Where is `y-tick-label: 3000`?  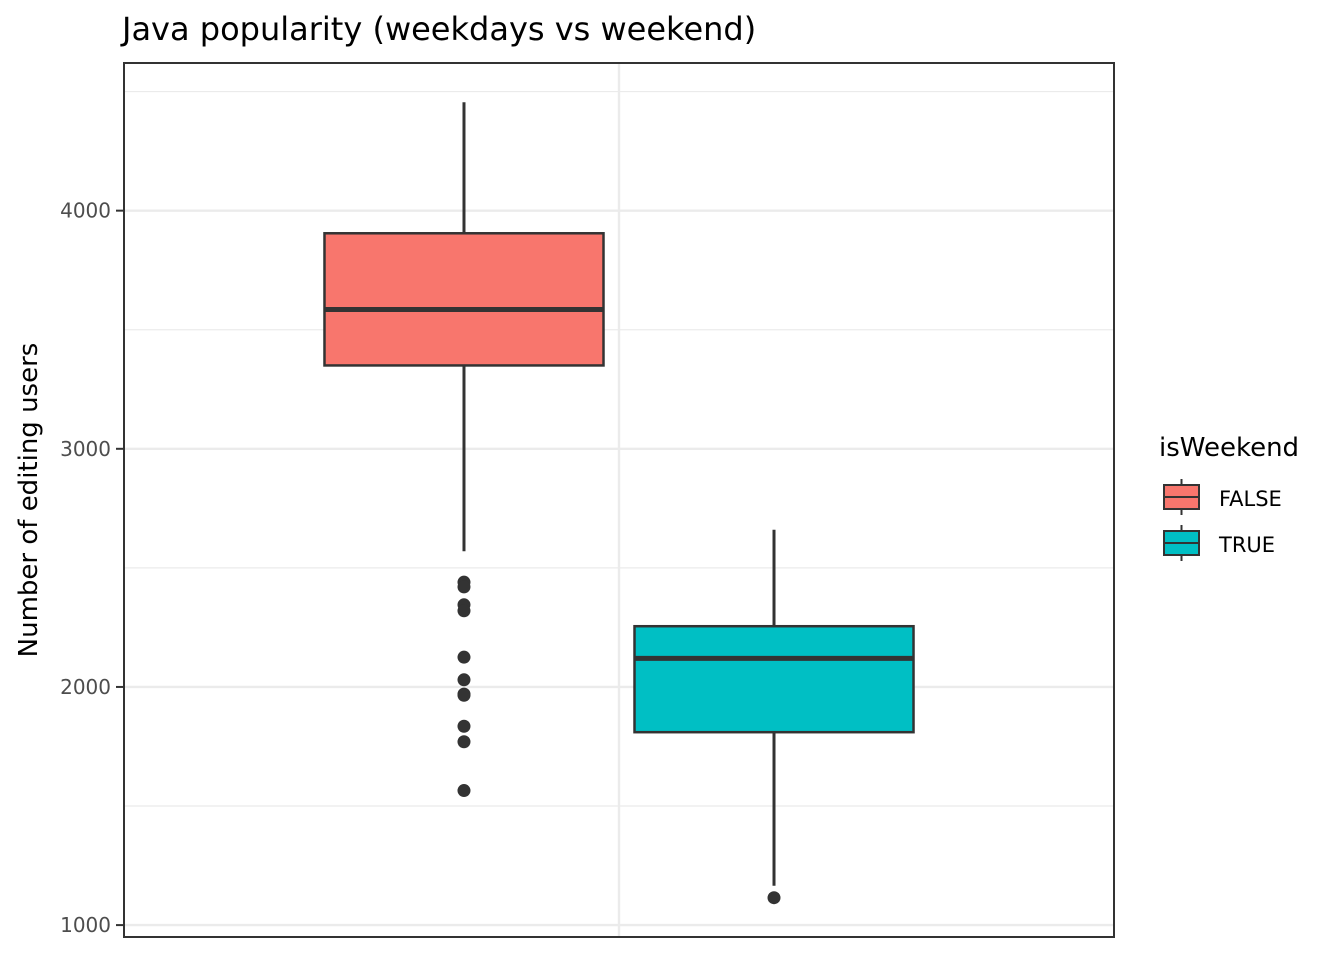 y-tick-label: 3000 is located at coordinates (85, 449).